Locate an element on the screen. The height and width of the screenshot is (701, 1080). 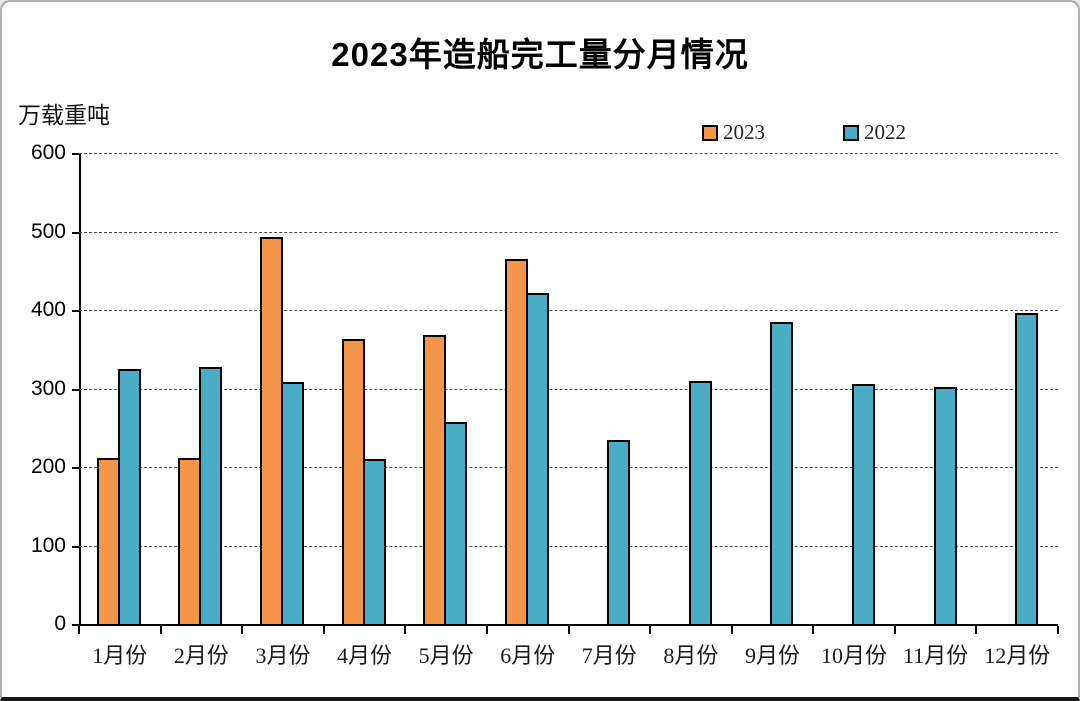
chart-title: 2023年造船完工量分月情况 is located at coordinates (540, 54).